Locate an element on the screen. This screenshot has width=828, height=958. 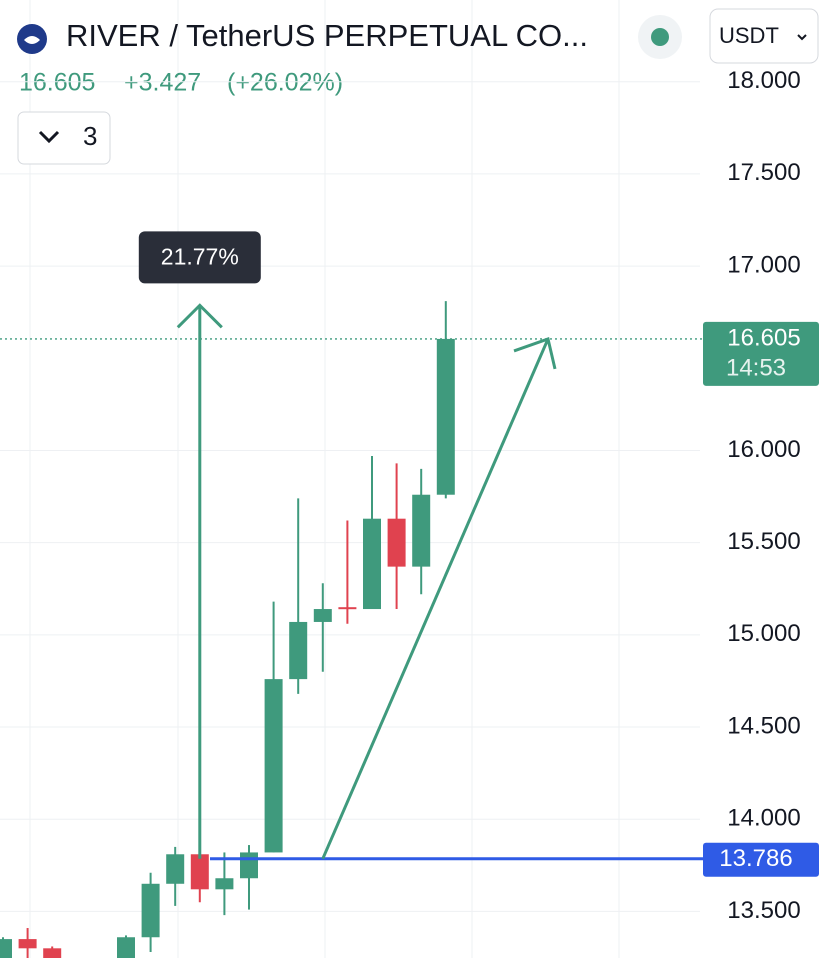
currency-caret is located at coordinates (802, 37).